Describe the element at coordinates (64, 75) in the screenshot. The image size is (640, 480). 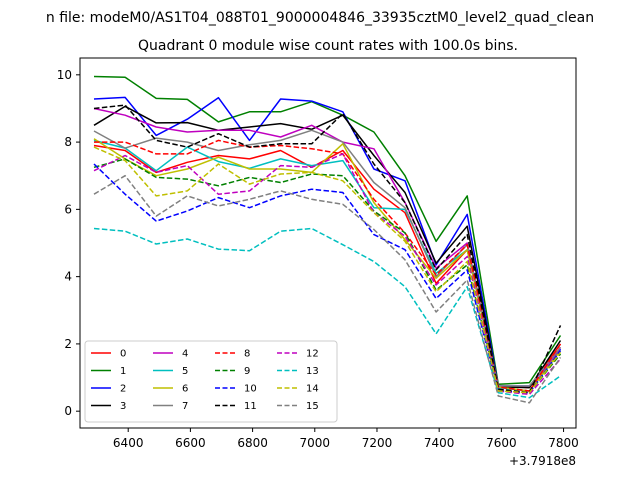
I see `y-tick-label: 10` at that location.